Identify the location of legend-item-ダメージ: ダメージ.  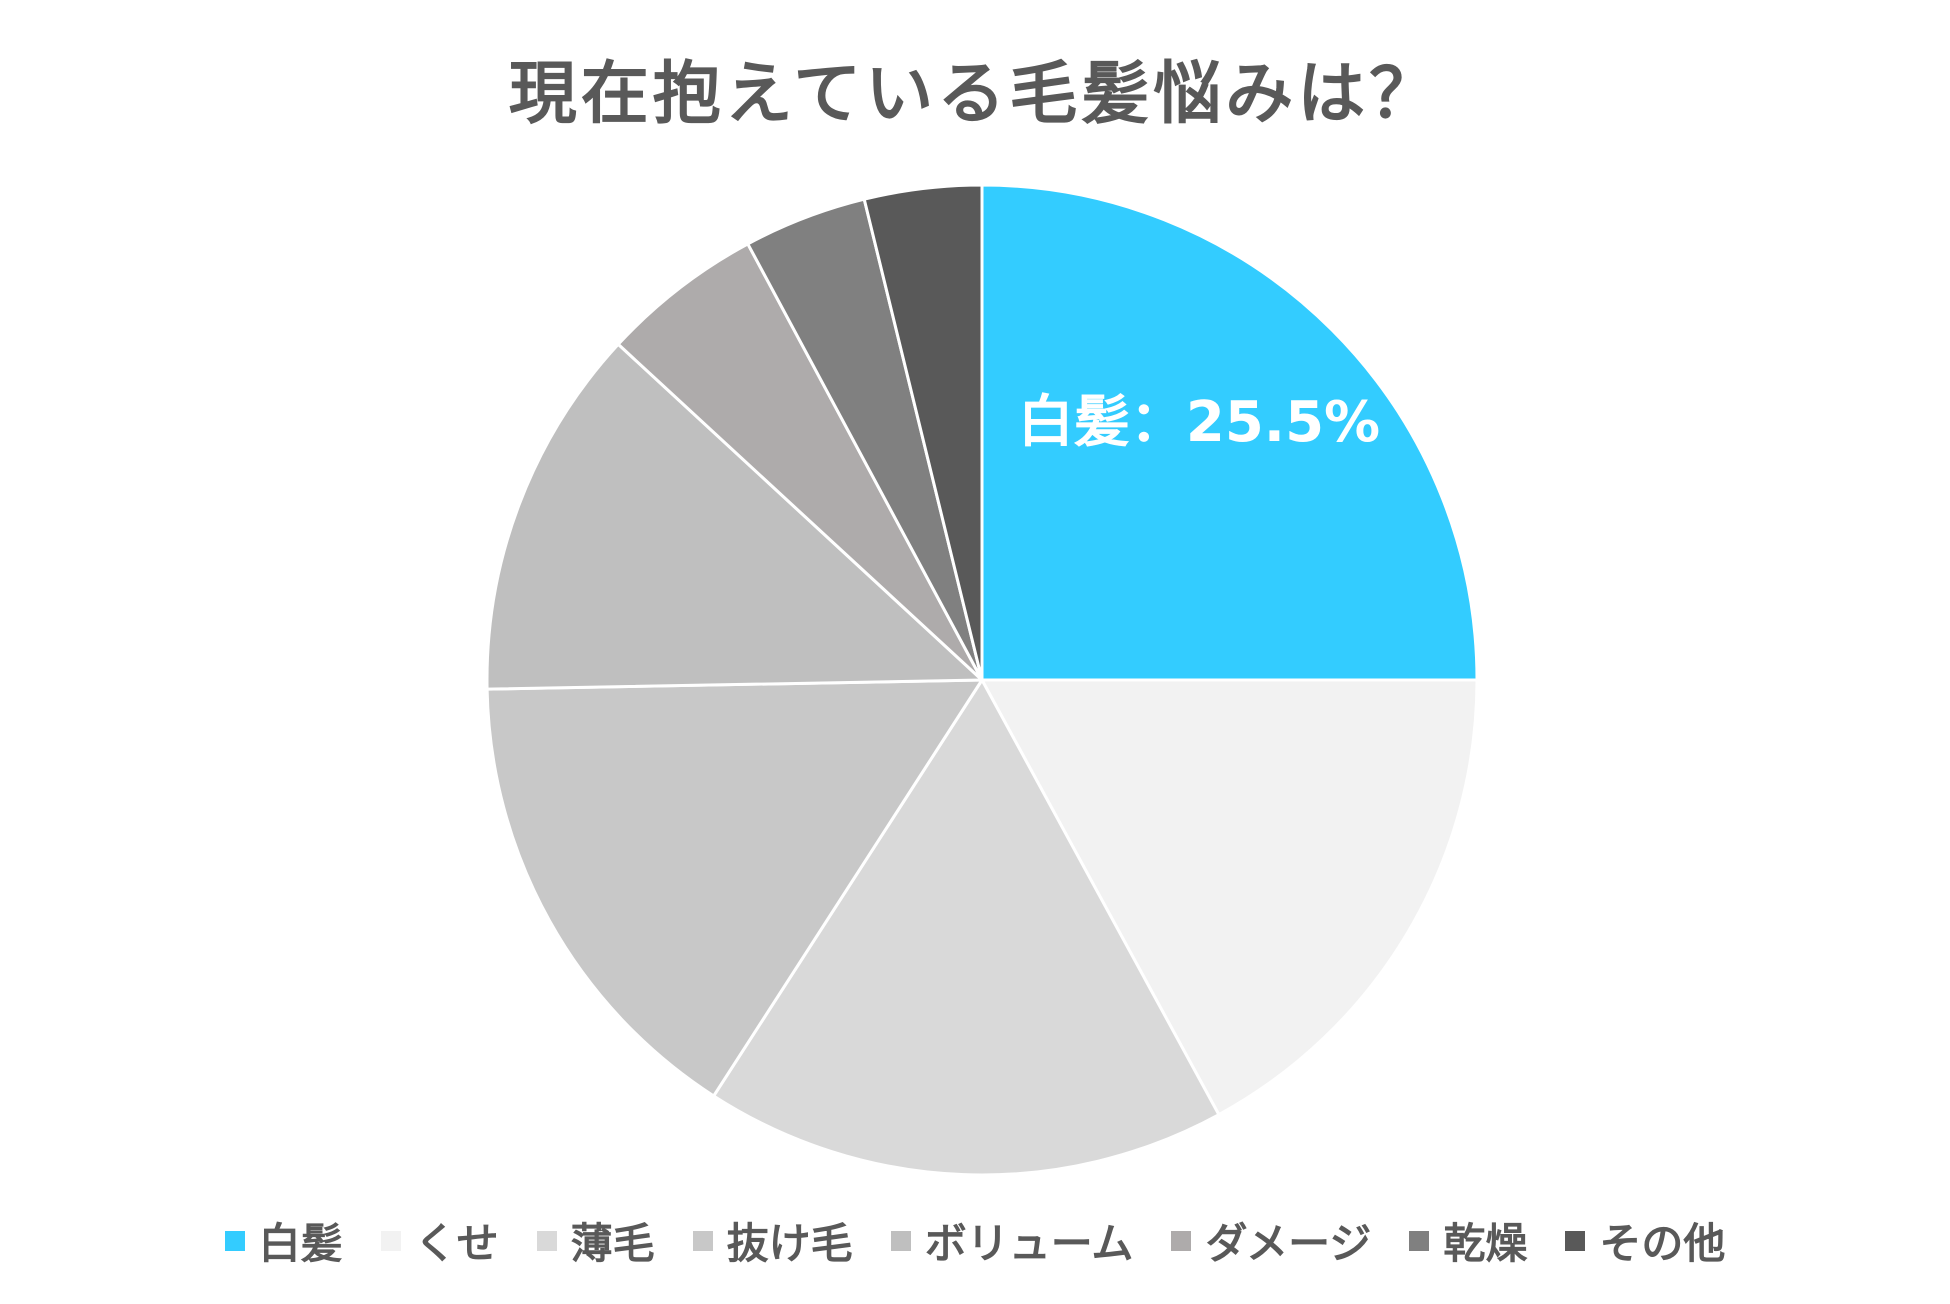
(1271, 1240).